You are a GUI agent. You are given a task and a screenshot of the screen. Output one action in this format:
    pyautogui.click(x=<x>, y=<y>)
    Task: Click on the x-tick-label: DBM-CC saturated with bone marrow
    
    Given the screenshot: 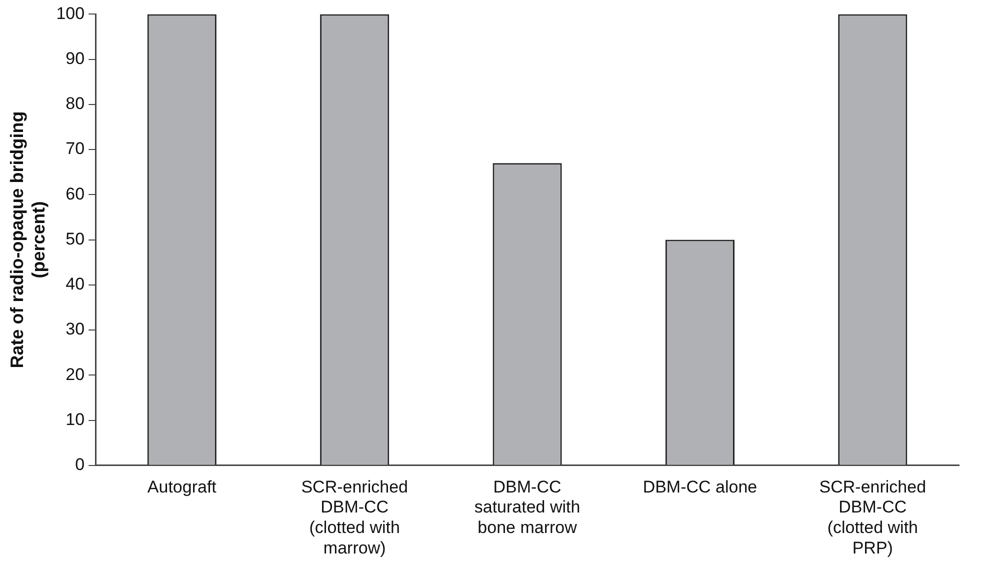 What is the action you would take?
    pyautogui.click(x=527, y=507)
    